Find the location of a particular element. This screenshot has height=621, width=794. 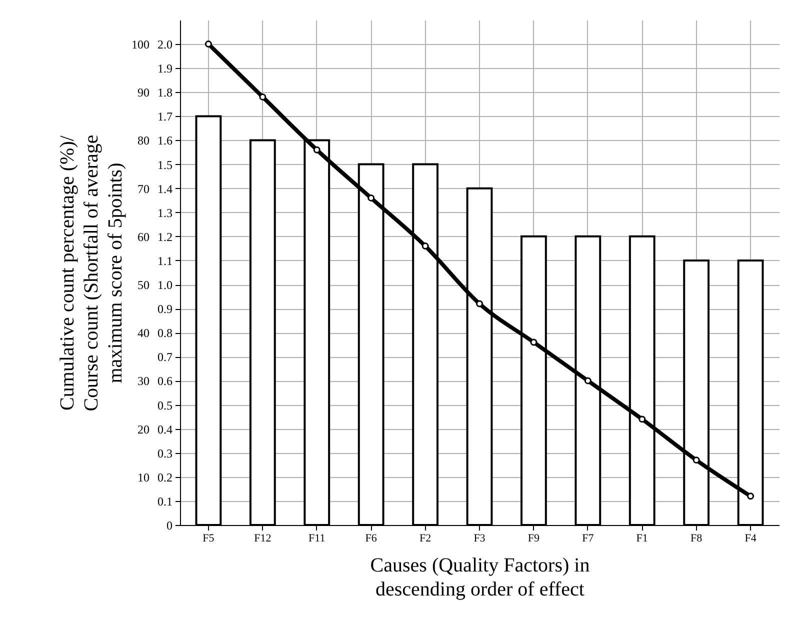

x-tick-label: F6 is located at coordinates (371, 538).